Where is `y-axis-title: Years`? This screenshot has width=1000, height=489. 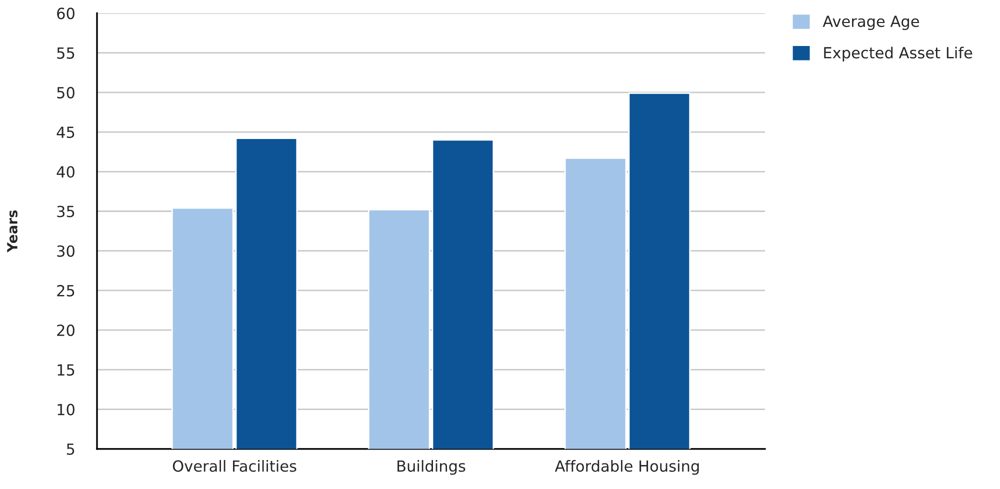
y-axis-title: Years is located at coordinates (12, 231).